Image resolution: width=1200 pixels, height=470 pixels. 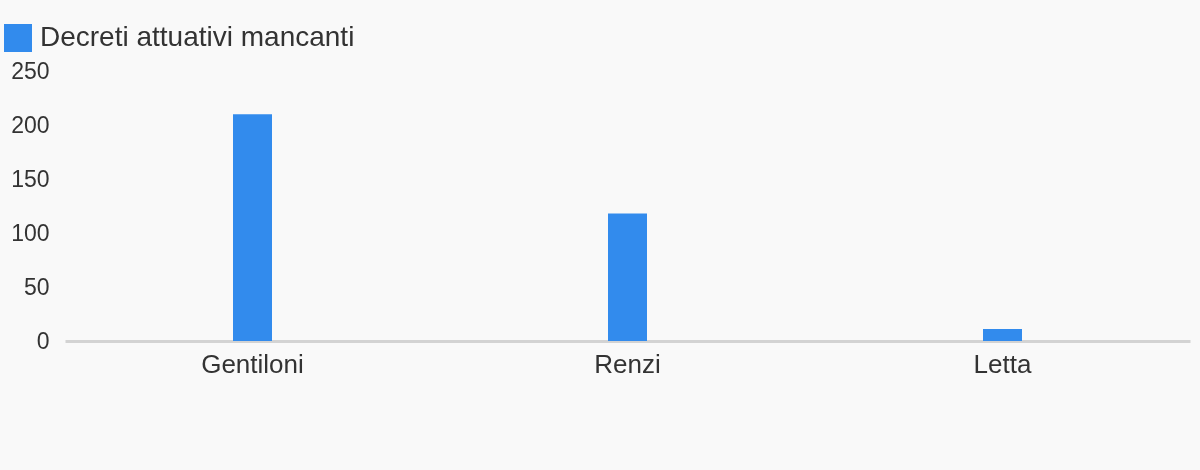 What do you see at coordinates (36, 286) in the screenshot?
I see `y-tick-label: 50` at bounding box center [36, 286].